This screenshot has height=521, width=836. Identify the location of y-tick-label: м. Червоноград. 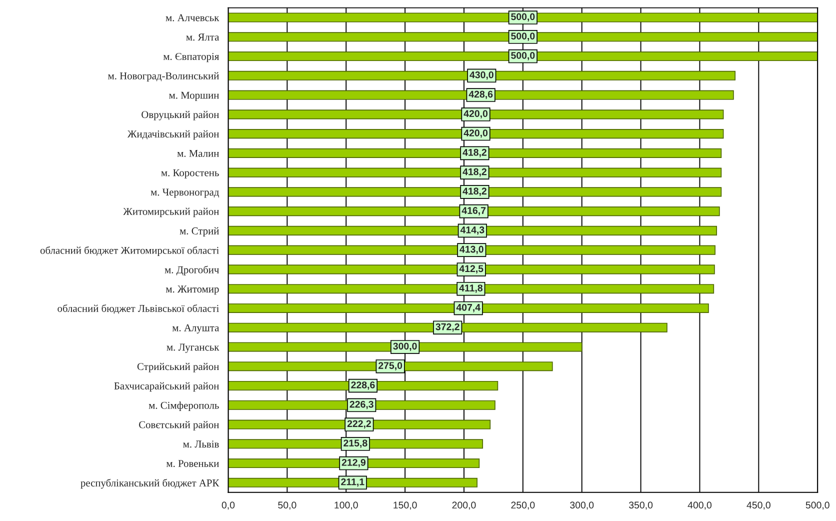
(184, 193).